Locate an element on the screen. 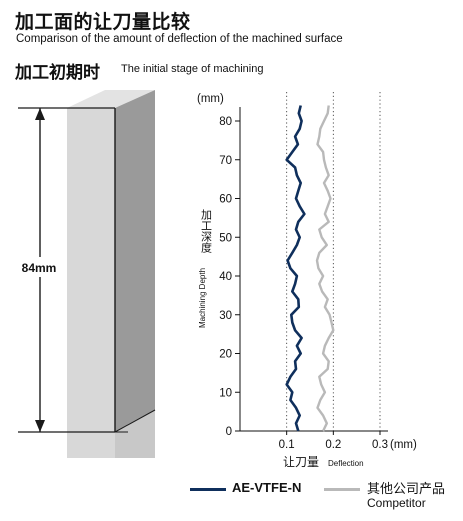 Image resolution: width=463 pixels, height=521 pixels. y-tick-label-70: 70 is located at coordinates (225, 161).